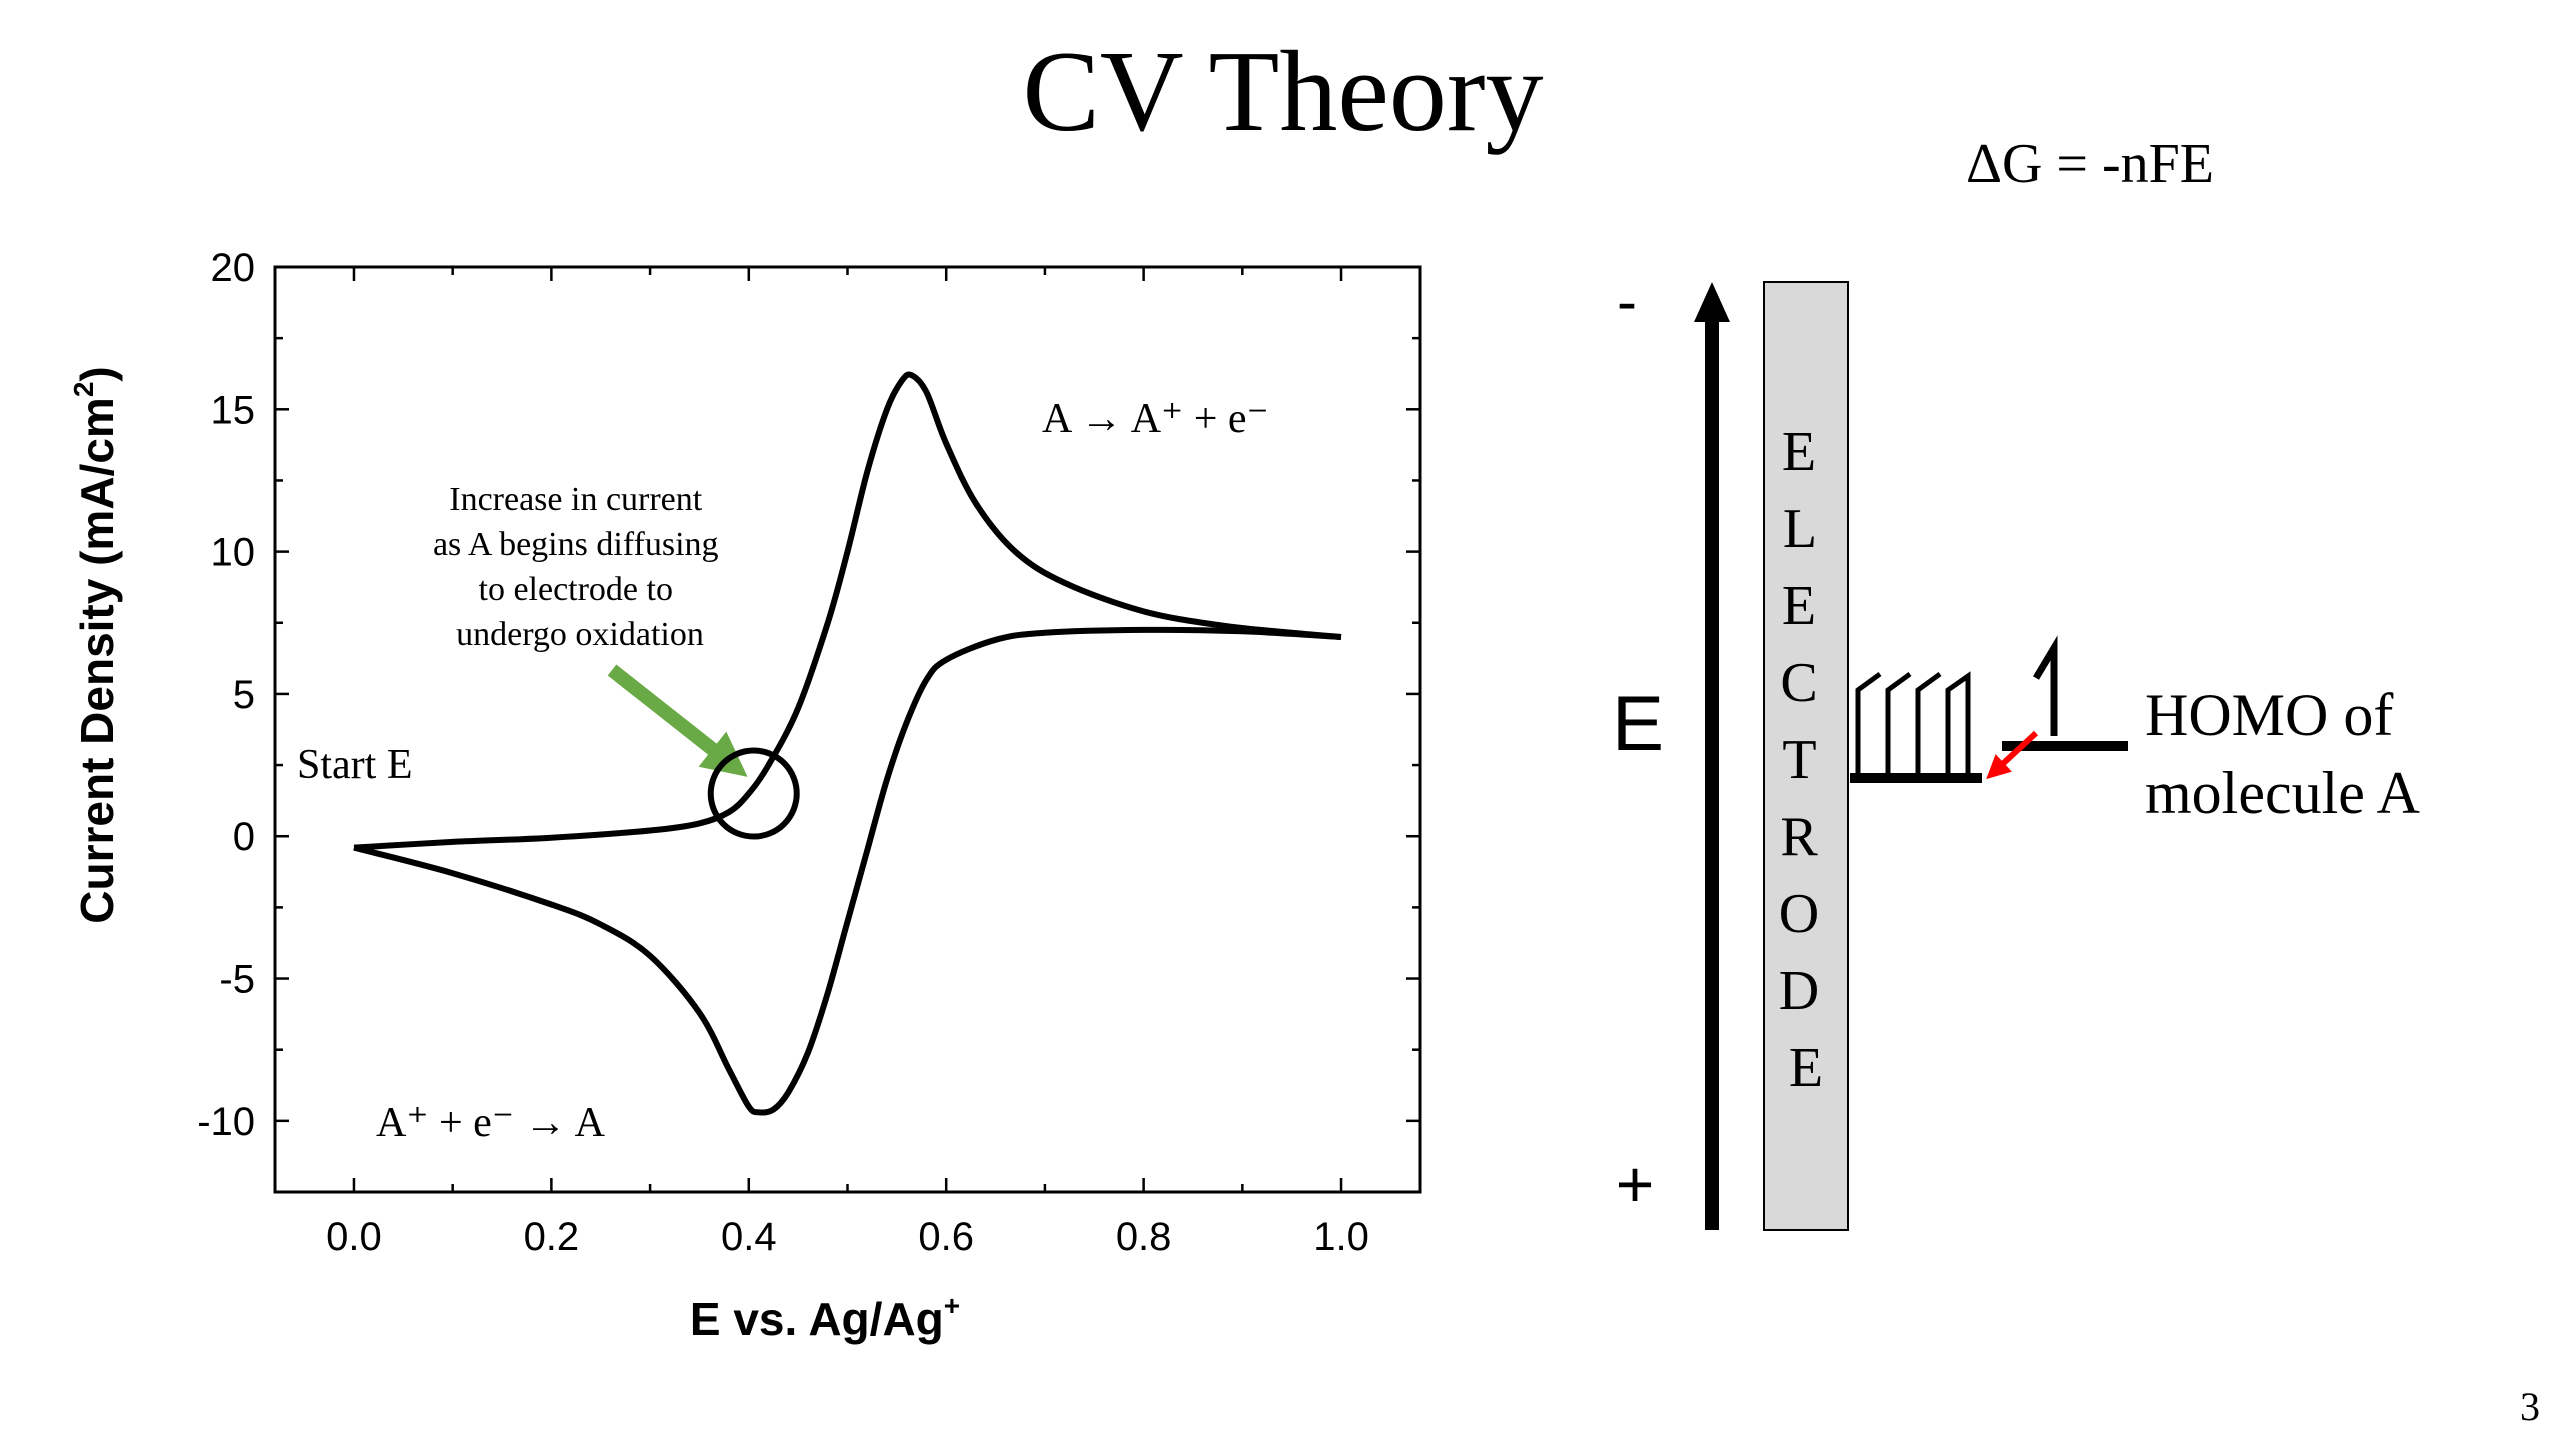 The width and height of the screenshot is (2560, 1440). I want to click on x-tick-label: 0.6, so click(946, 1237).